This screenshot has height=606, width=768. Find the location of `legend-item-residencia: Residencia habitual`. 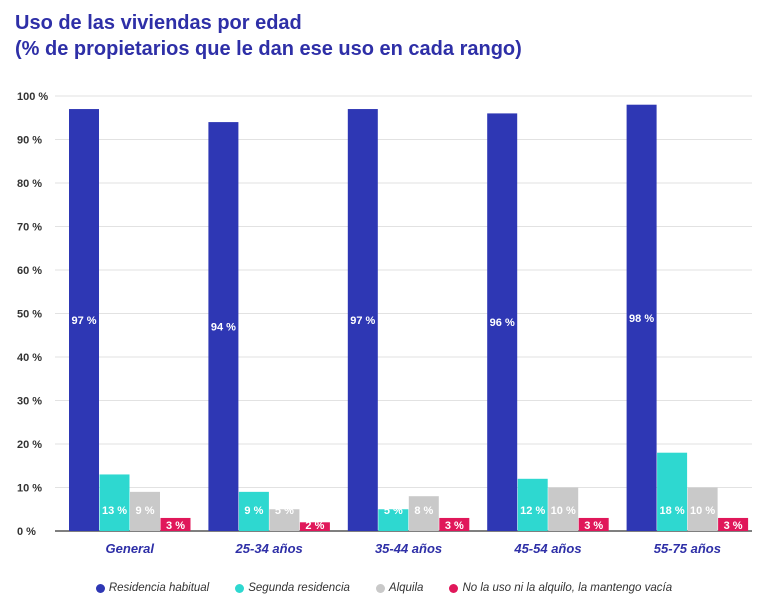

legend-item-residencia: Residencia habitual is located at coordinates (152, 588).